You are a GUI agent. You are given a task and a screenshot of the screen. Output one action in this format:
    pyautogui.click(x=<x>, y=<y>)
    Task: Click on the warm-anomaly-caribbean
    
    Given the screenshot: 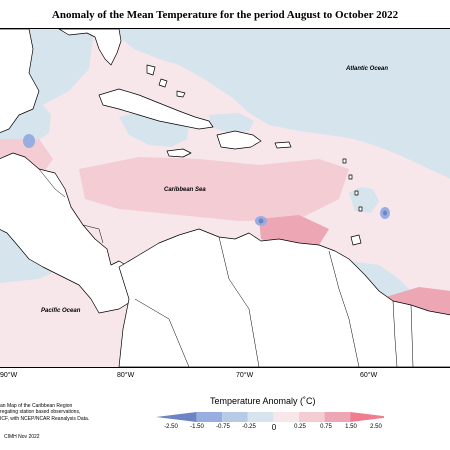 What is the action you would take?
    pyautogui.click(x=214, y=189)
    